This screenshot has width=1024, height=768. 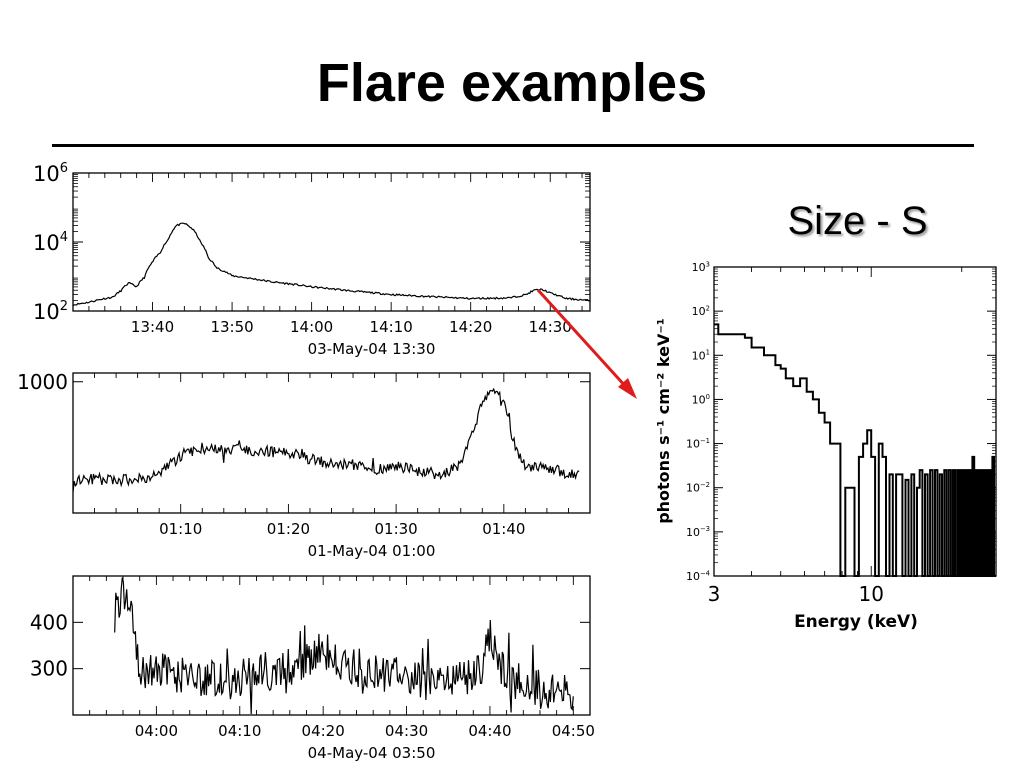 What do you see at coordinates (239, 731) in the screenshot?
I see `x-tick-label: 04:10` at bounding box center [239, 731].